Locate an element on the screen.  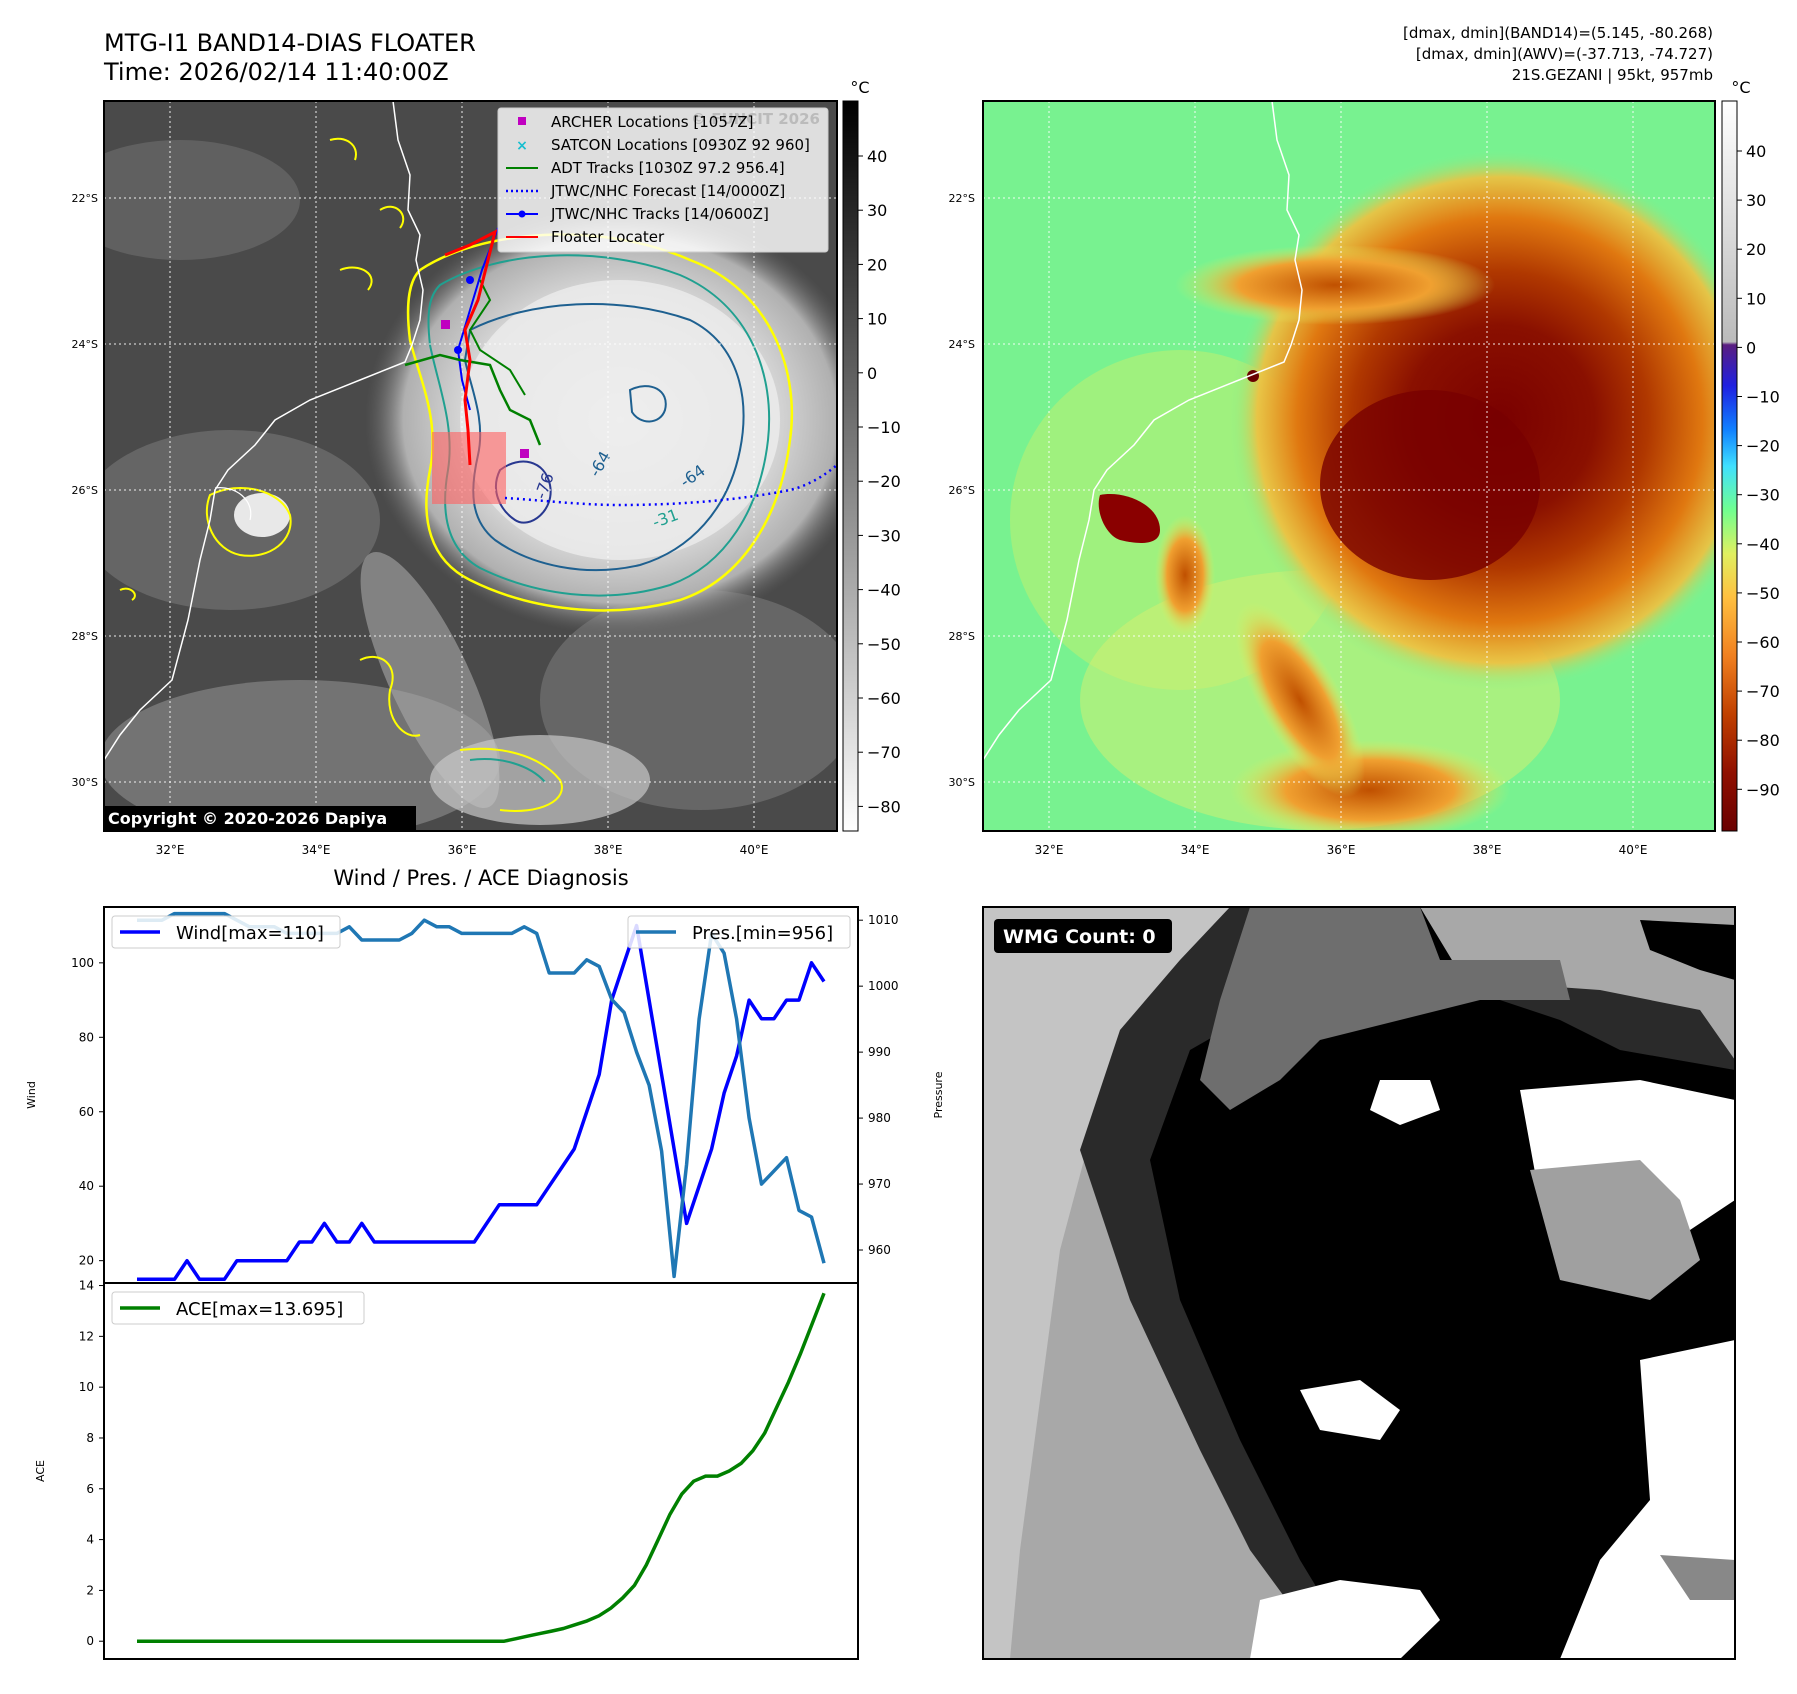
colorbar-tick-label: −10 is located at coordinates (884, 427).